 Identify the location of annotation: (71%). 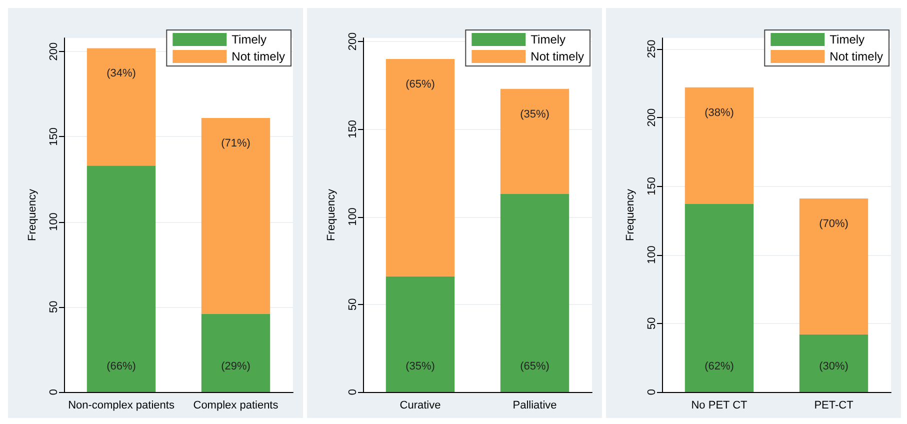
(235, 143).